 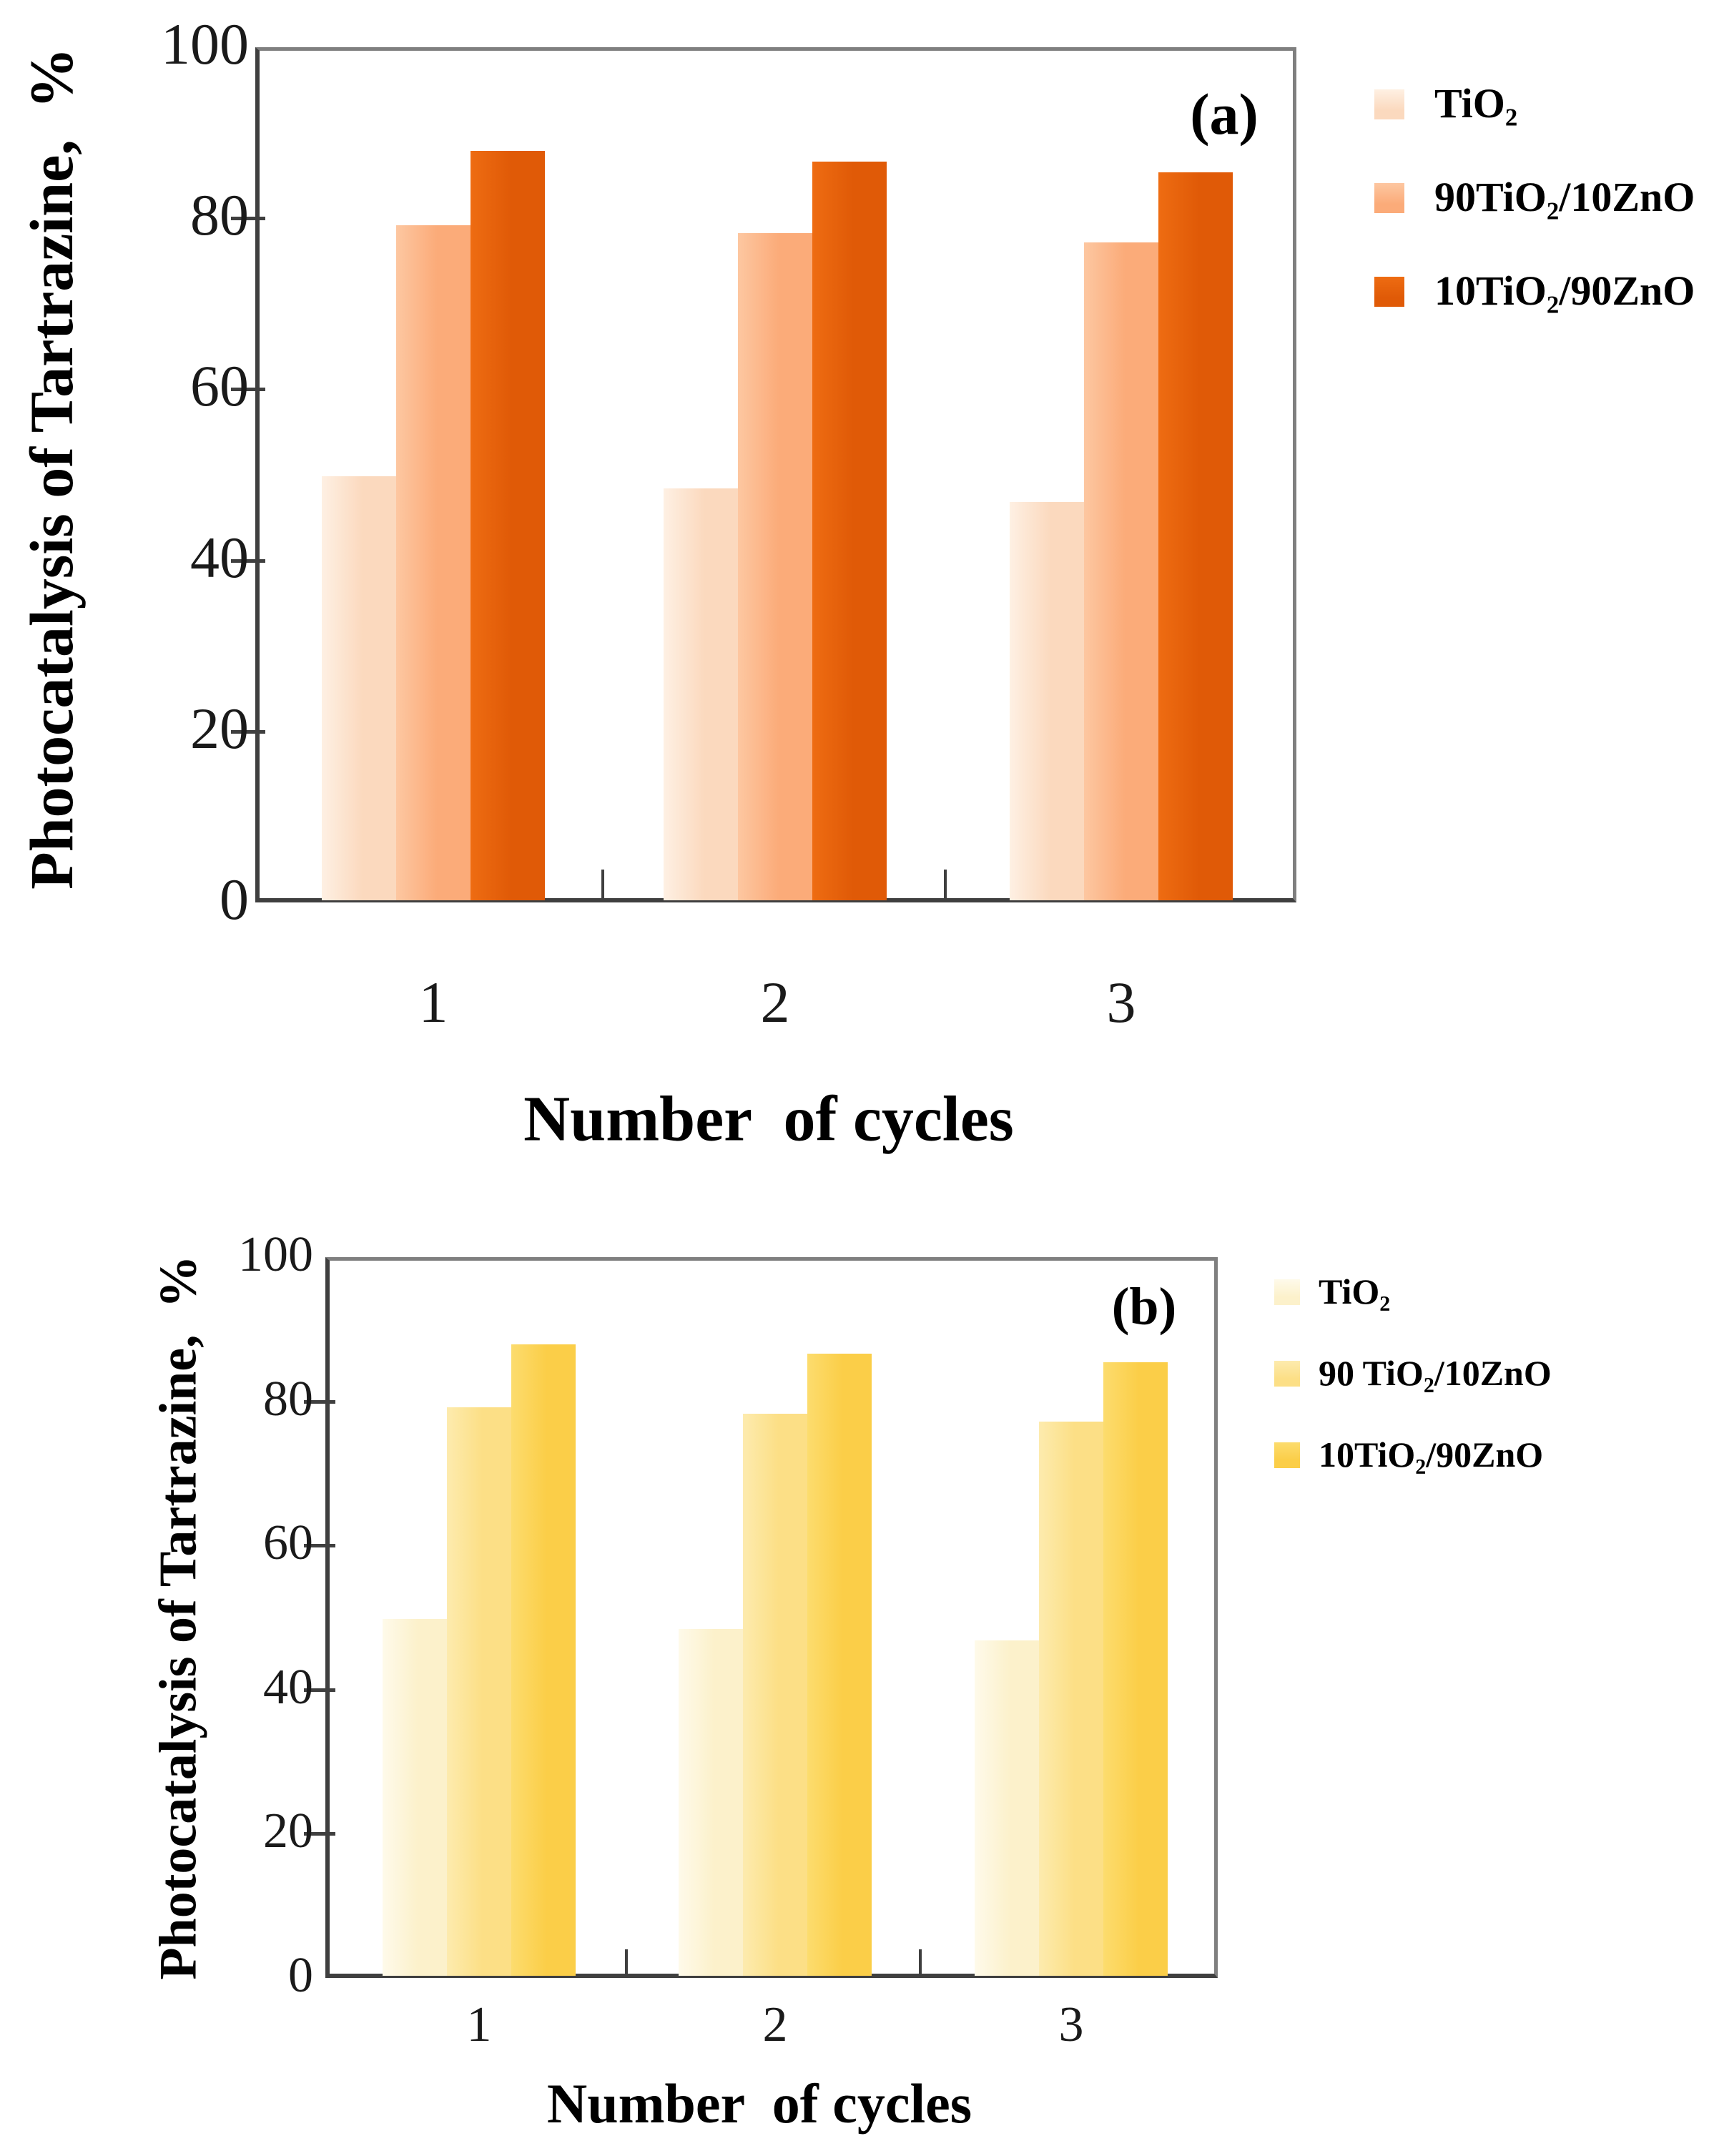 What do you see at coordinates (1144, 1307) in the screenshot?
I see `panel-label-b: (b)` at bounding box center [1144, 1307].